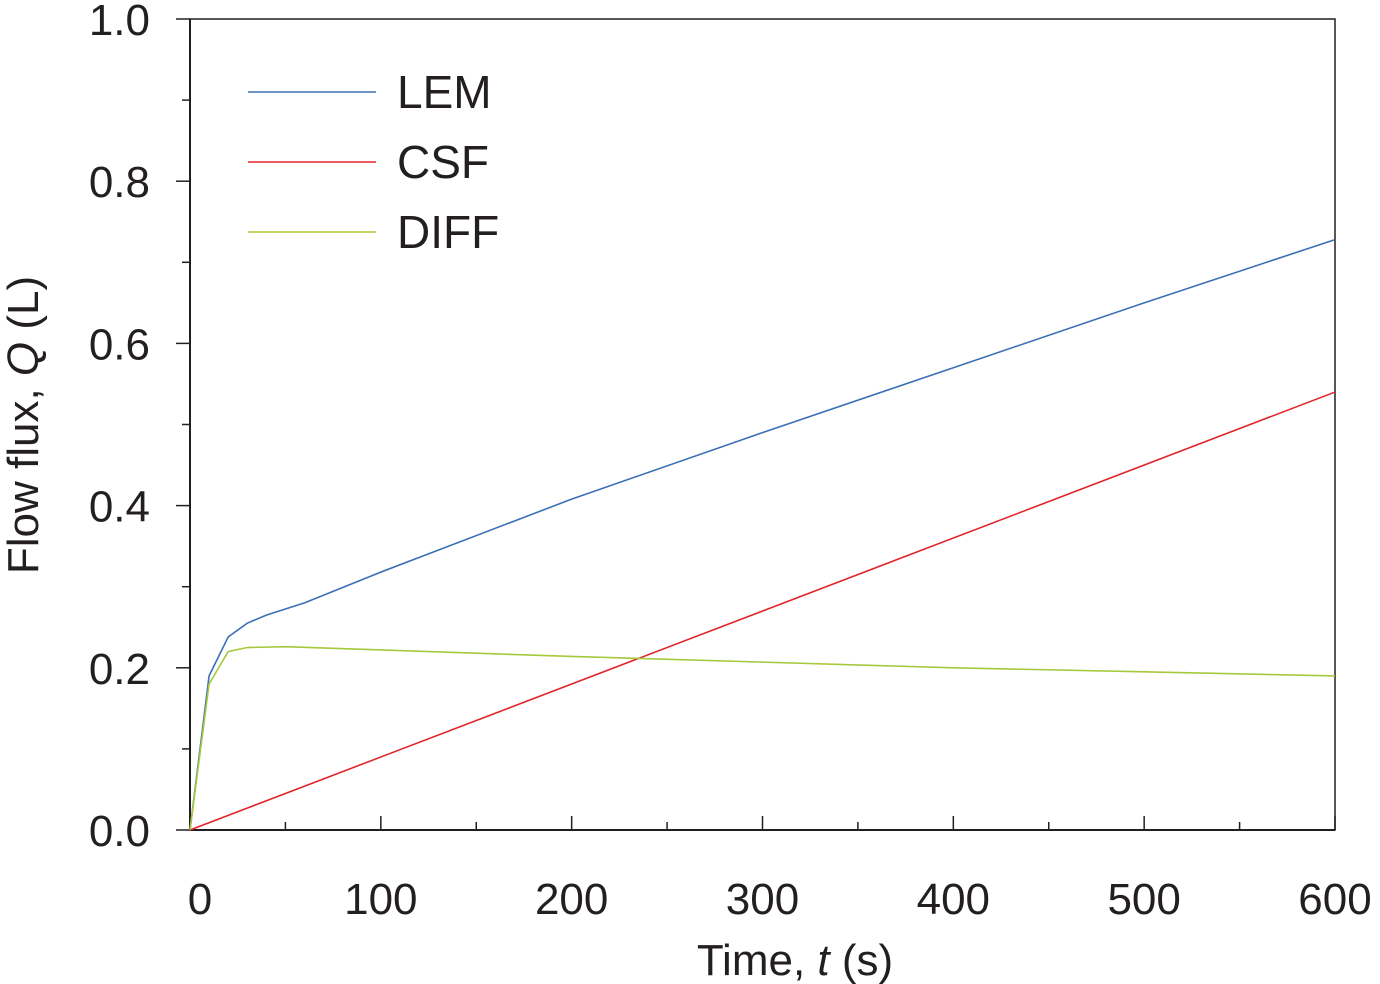  Describe the element at coordinates (443, 162) in the screenshot. I see `legend-label-csf: CSF` at that location.